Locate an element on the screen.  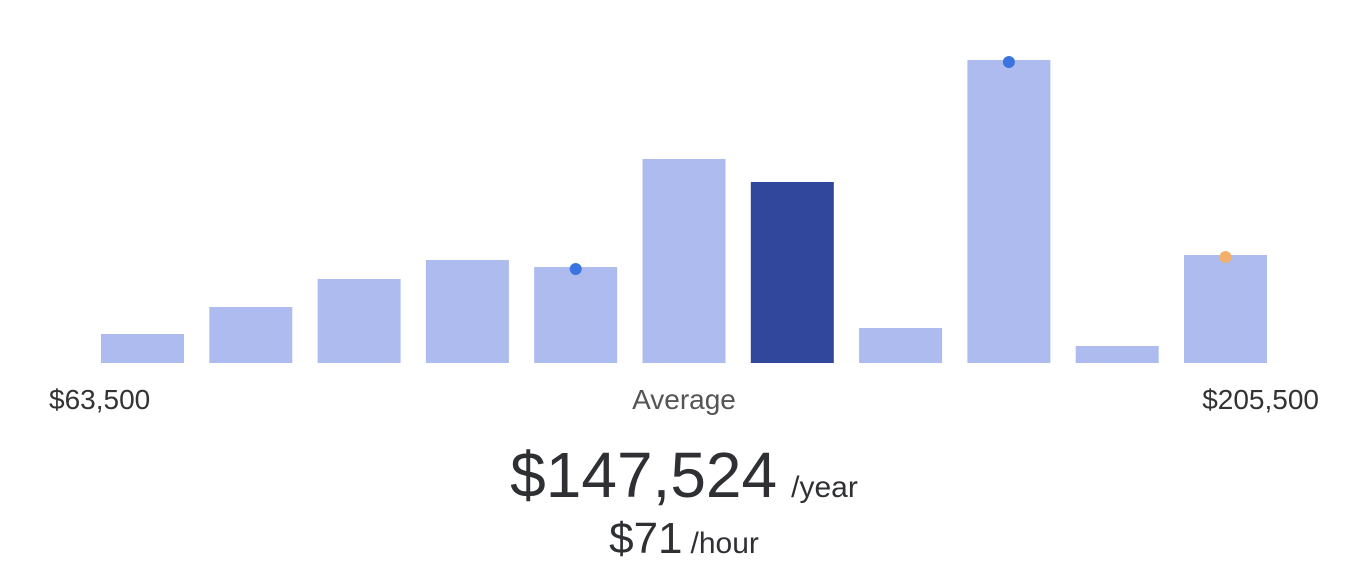
hourly-value: $71 is located at coordinates (646, 538).